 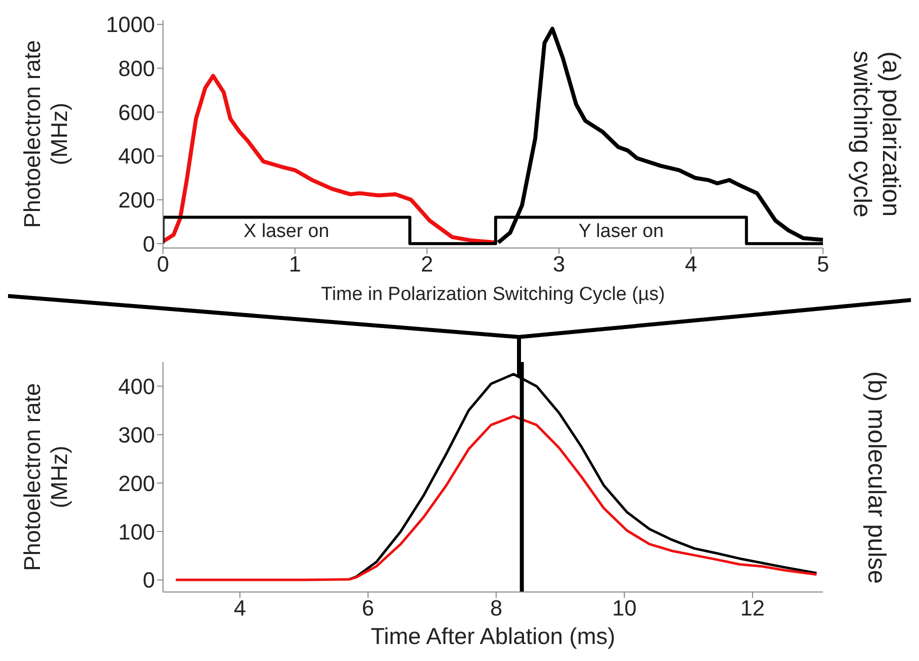 I want to click on x-tick-label: 5, so click(x=823, y=264).